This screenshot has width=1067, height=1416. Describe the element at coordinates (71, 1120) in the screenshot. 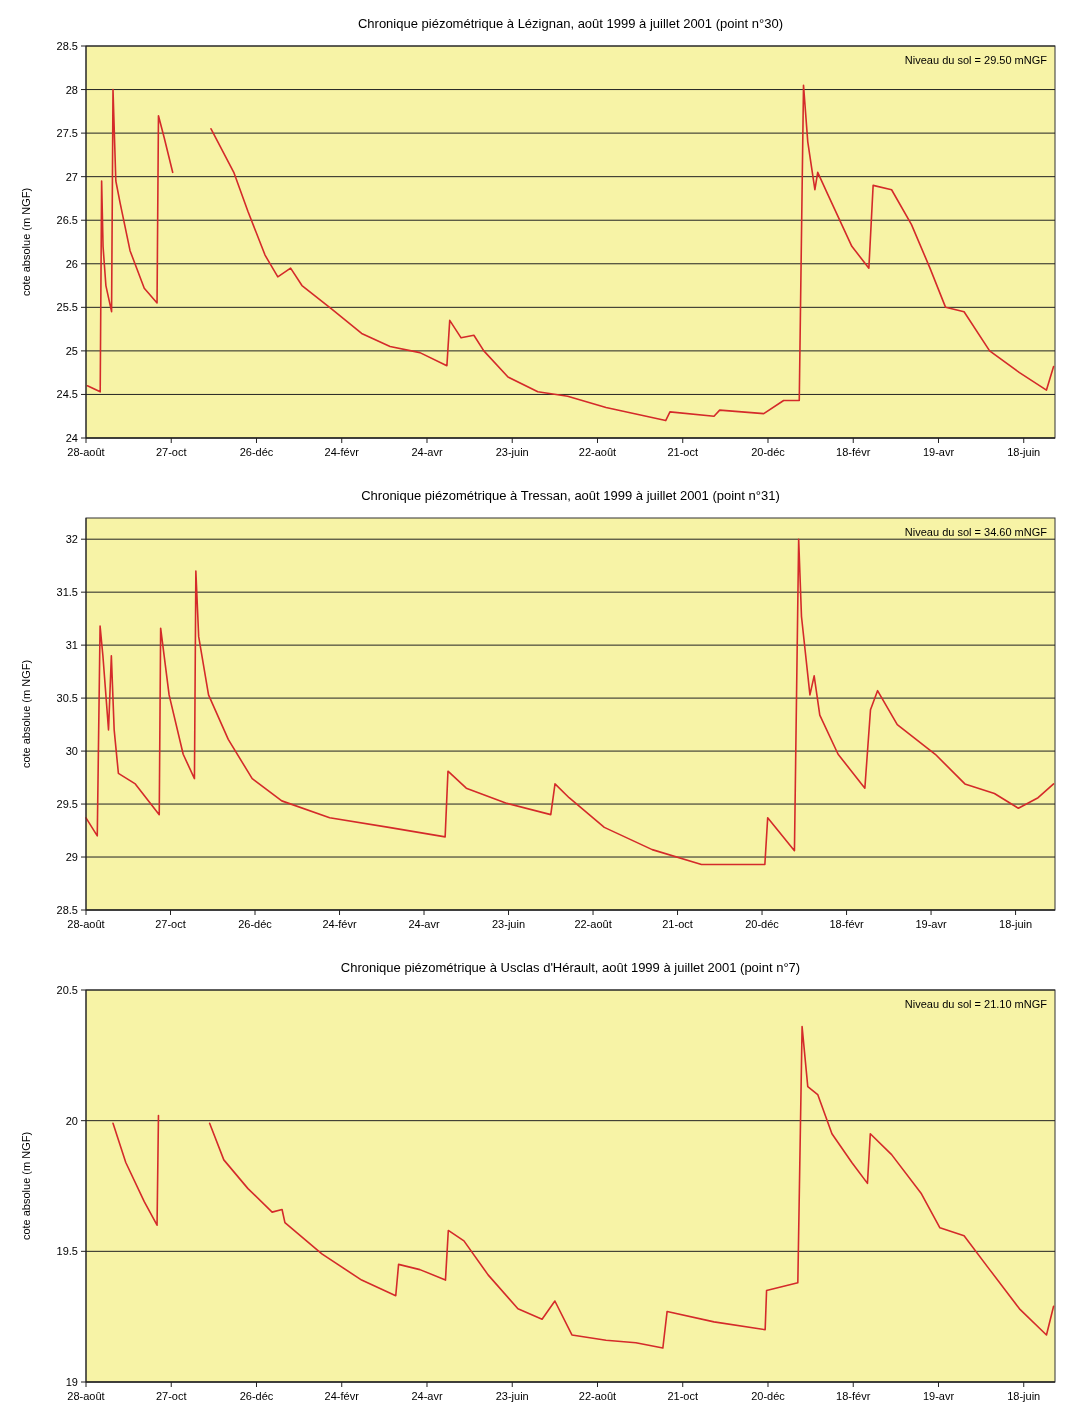

I see `y-tick-label: 20` at that location.